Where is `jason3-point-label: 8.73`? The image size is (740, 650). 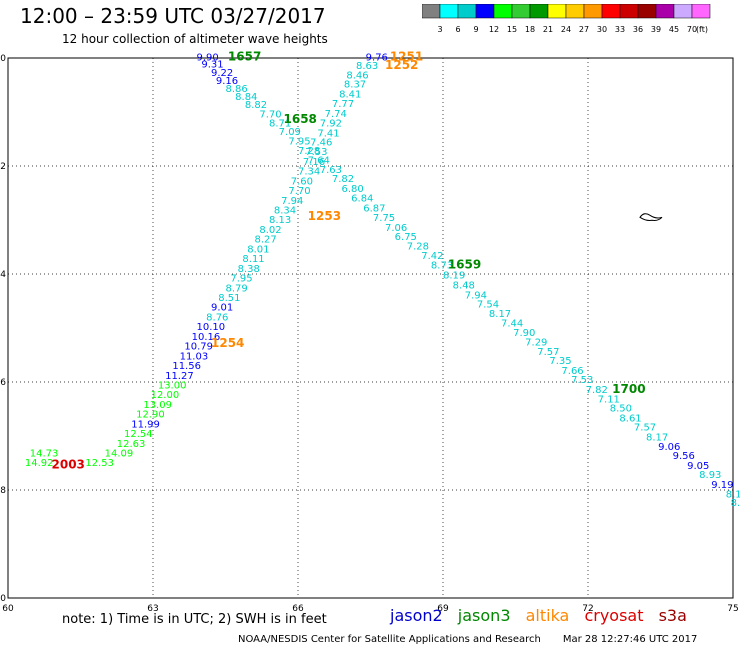 jason3-point-label: 8.73 is located at coordinates (442, 266).